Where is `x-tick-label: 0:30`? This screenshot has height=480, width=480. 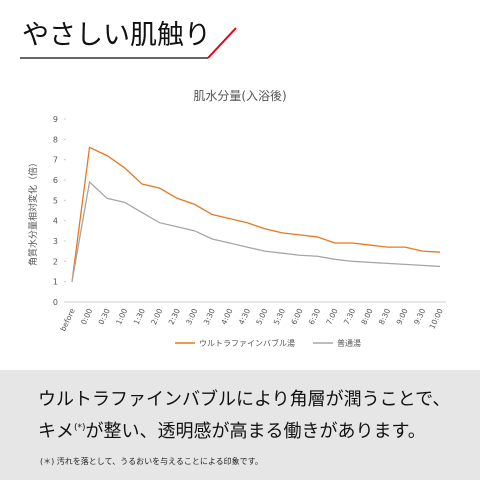 x-tick-label: 0:30 is located at coordinates (104, 316).